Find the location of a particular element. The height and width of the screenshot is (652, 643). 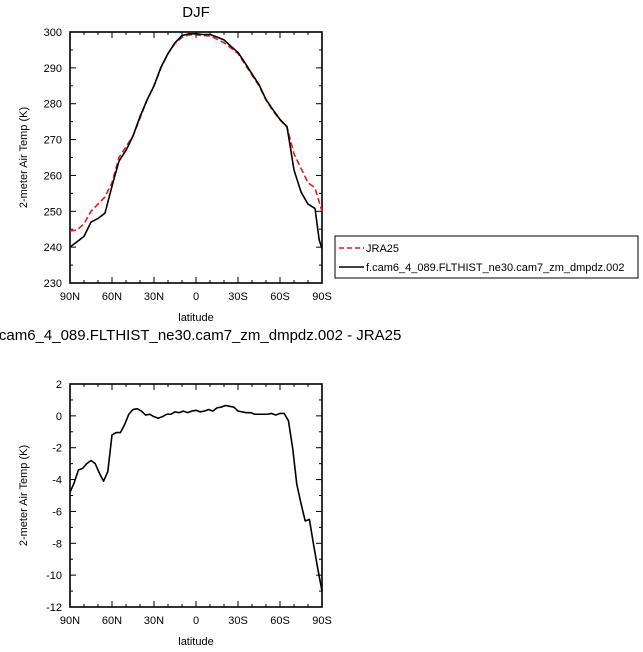

y-tick-label: 300 is located at coordinates (53, 33).